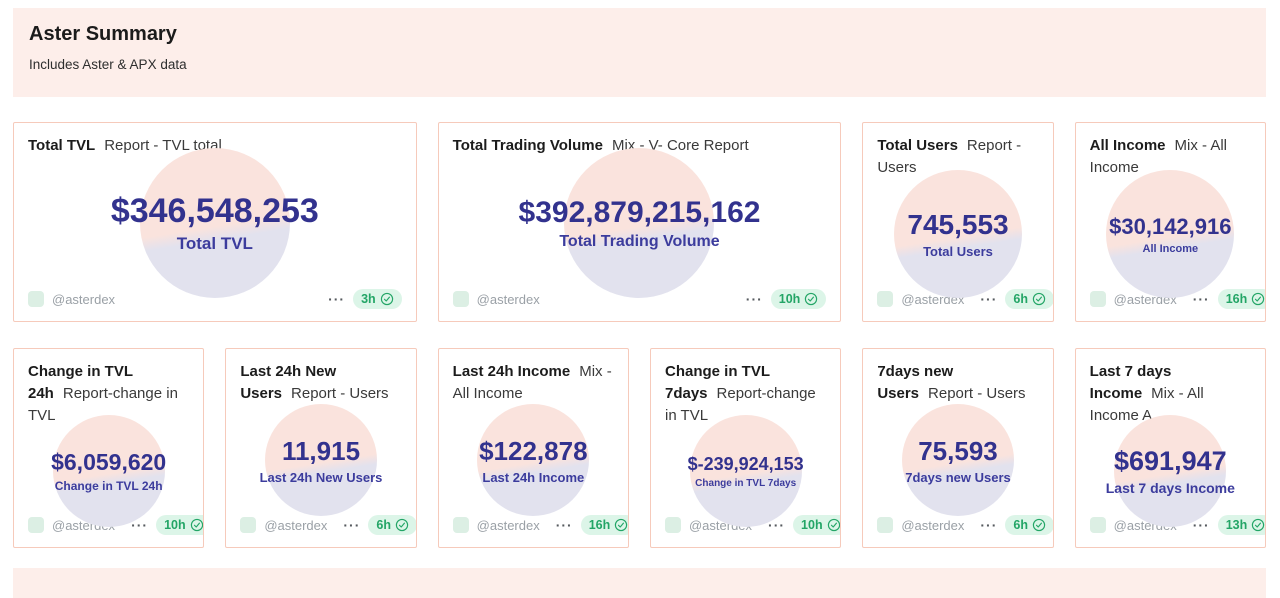 This screenshot has height=598, width=1280. What do you see at coordinates (108, 486) in the screenshot?
I see `metric-caption: Change in TVL 24h` at bounding box center [108, 486].